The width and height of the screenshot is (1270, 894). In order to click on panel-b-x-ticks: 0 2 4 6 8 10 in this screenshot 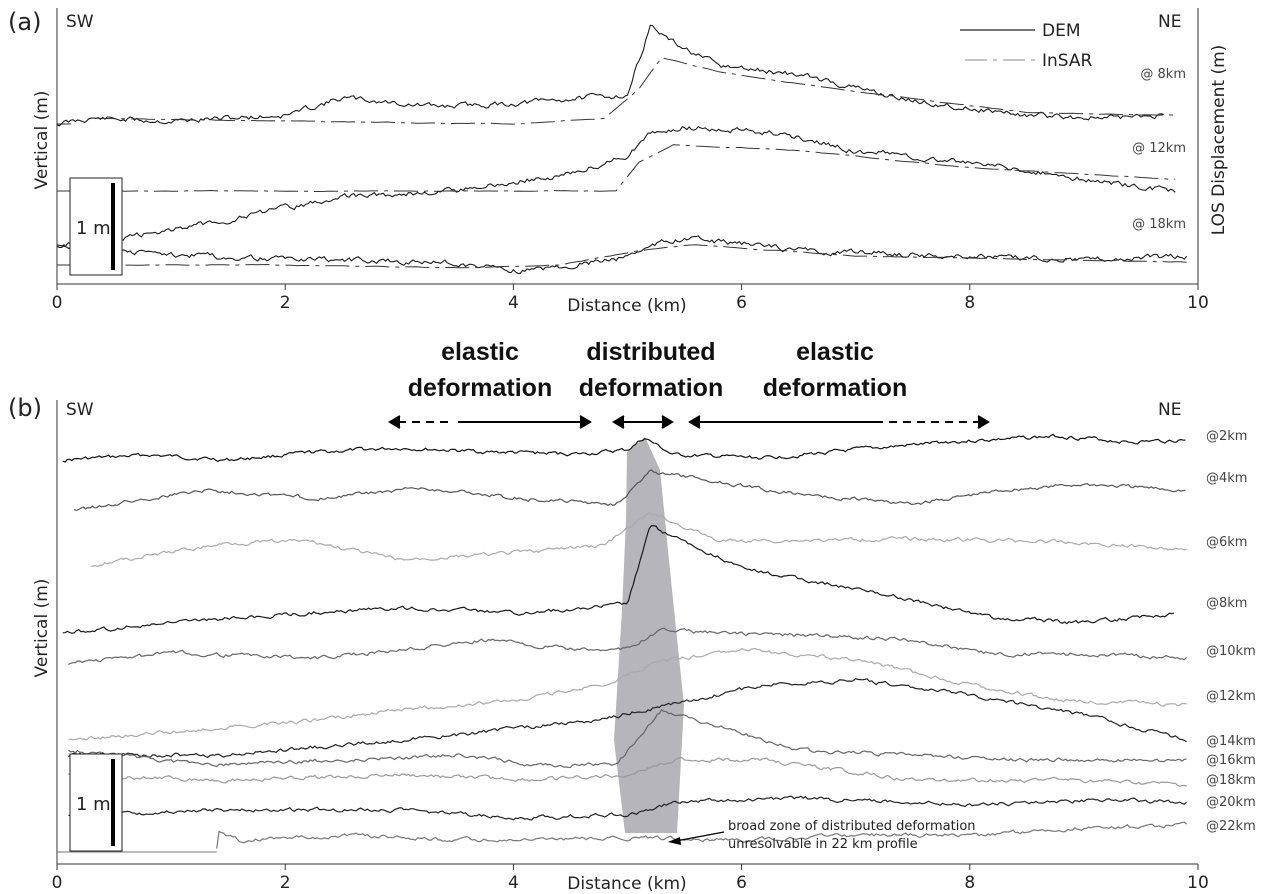, I will do `click(630, 878)`.